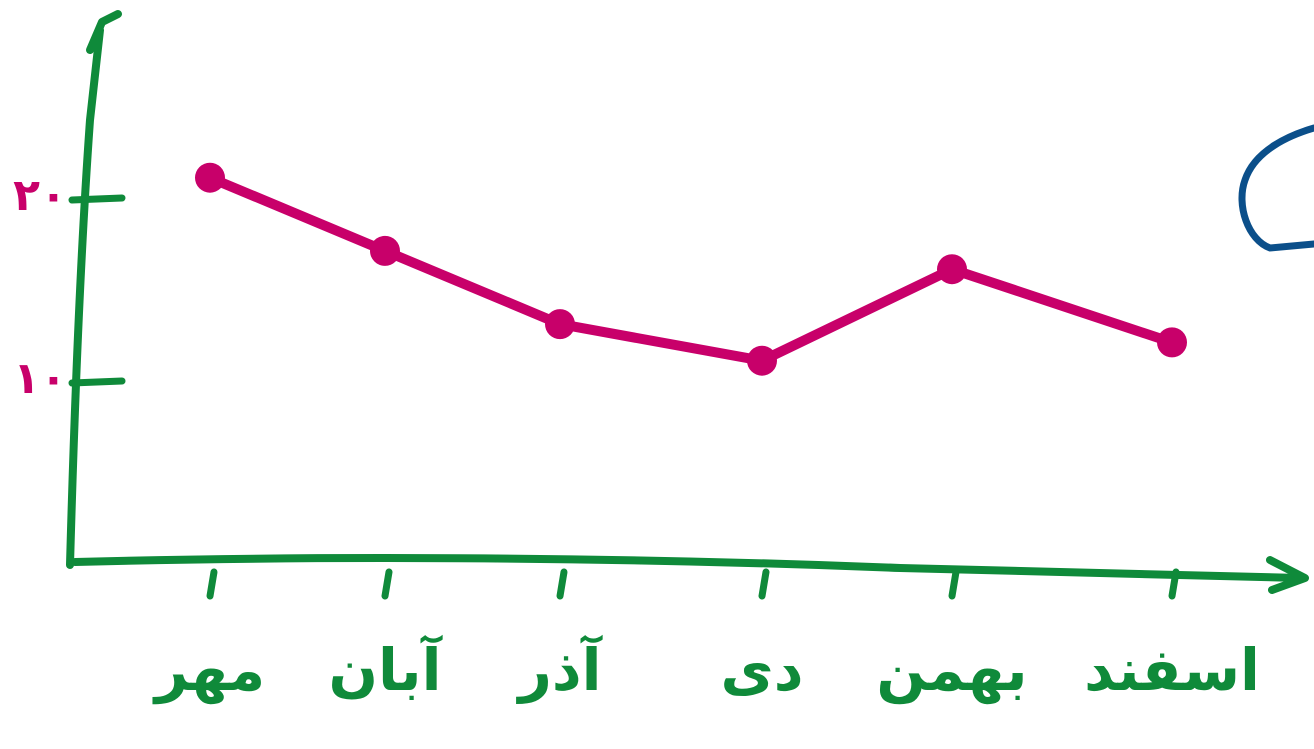  Describe the element at coordinates (85, 297) in the screenshot. I see `y-axis-line` at that location.